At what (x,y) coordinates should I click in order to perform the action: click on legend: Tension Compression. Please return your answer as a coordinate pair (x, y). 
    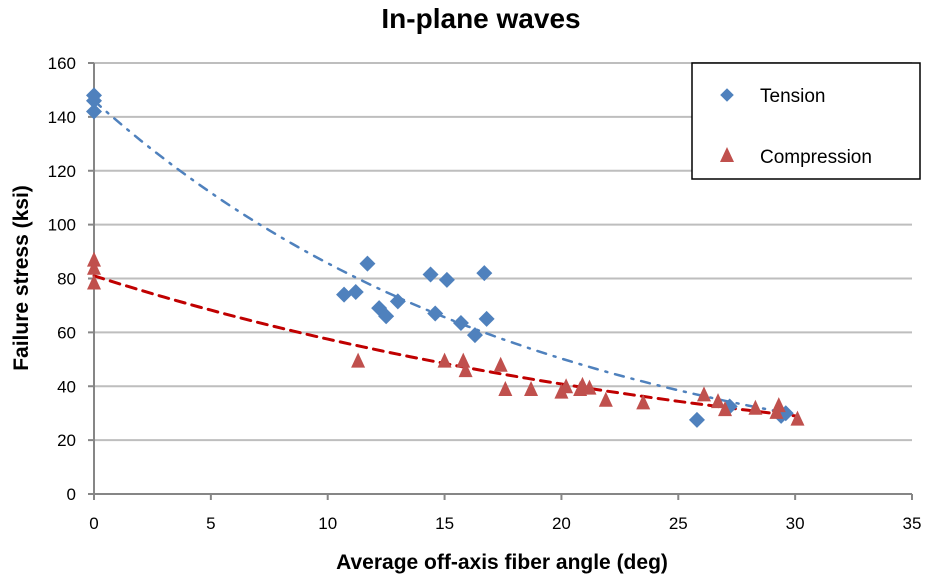
    Looking at the image, I should click on (806, 121).